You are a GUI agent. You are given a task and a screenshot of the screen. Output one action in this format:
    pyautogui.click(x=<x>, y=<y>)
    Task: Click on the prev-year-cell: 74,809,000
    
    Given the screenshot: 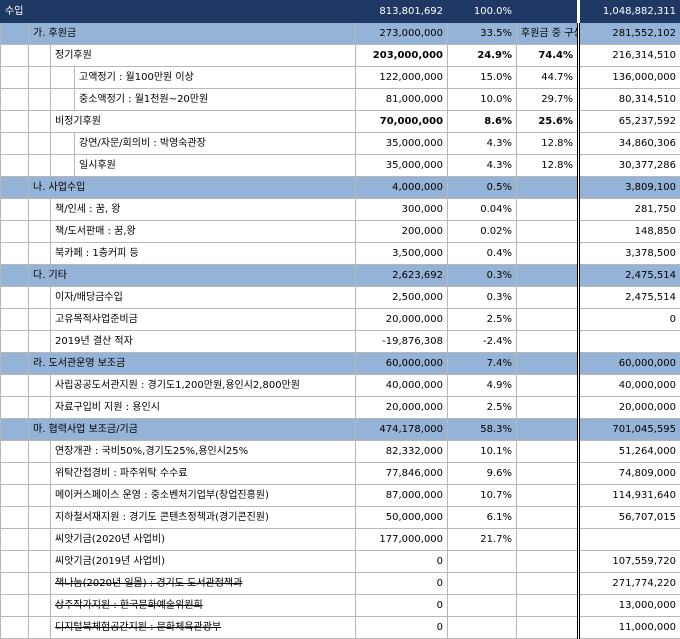 What is the action you would take?
    pyautogui.click(x=629, y=474)
    